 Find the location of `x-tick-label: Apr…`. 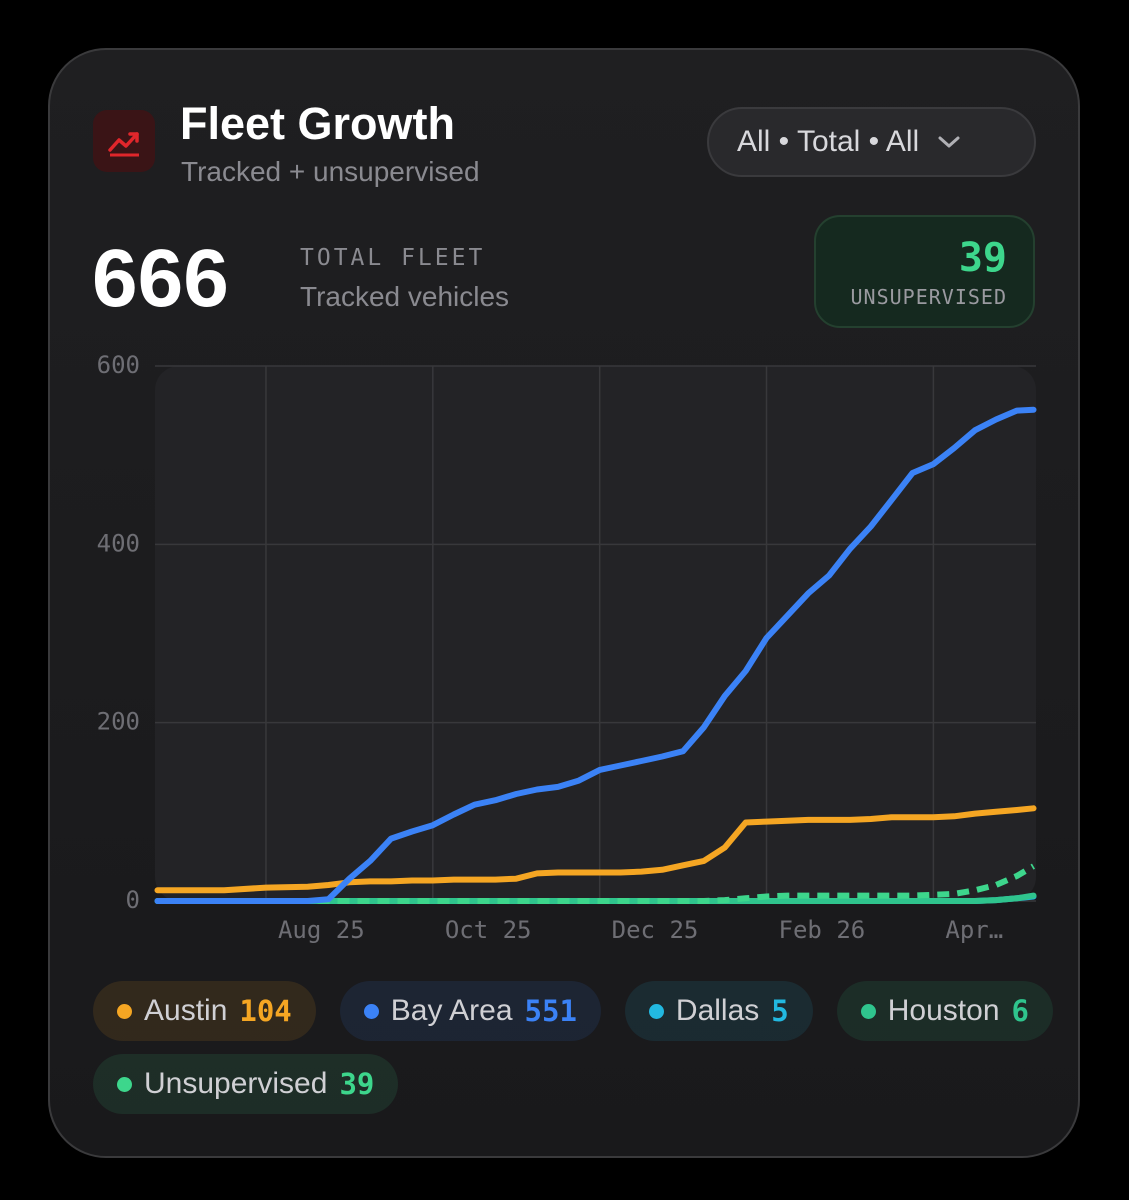

x-tick-label: Apr… is located at coordinates (974, 930).